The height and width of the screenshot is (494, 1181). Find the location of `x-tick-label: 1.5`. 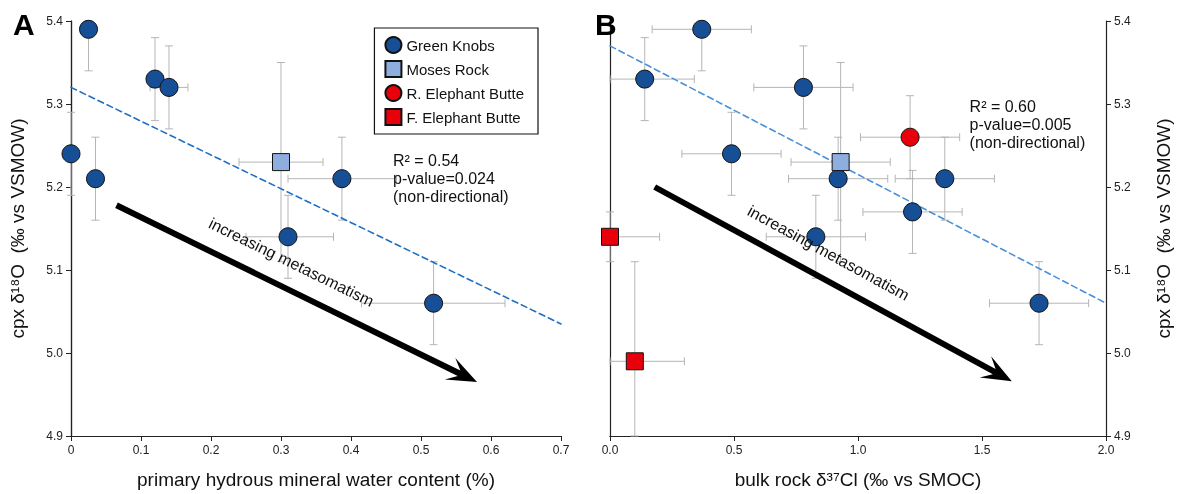

x-tick-label: 1.5 is located at coordinates (982, 450).